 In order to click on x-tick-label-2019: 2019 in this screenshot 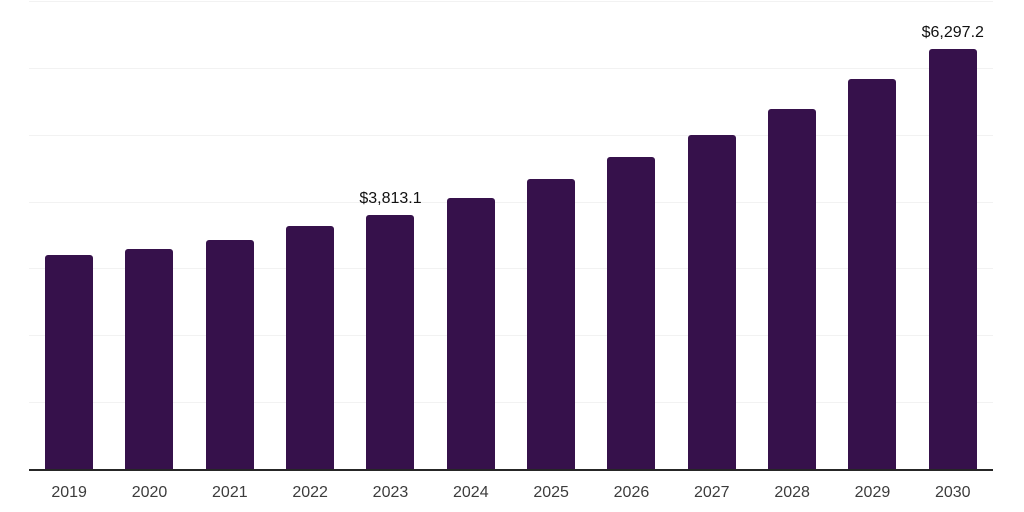, I will do `click(69, 492)`.